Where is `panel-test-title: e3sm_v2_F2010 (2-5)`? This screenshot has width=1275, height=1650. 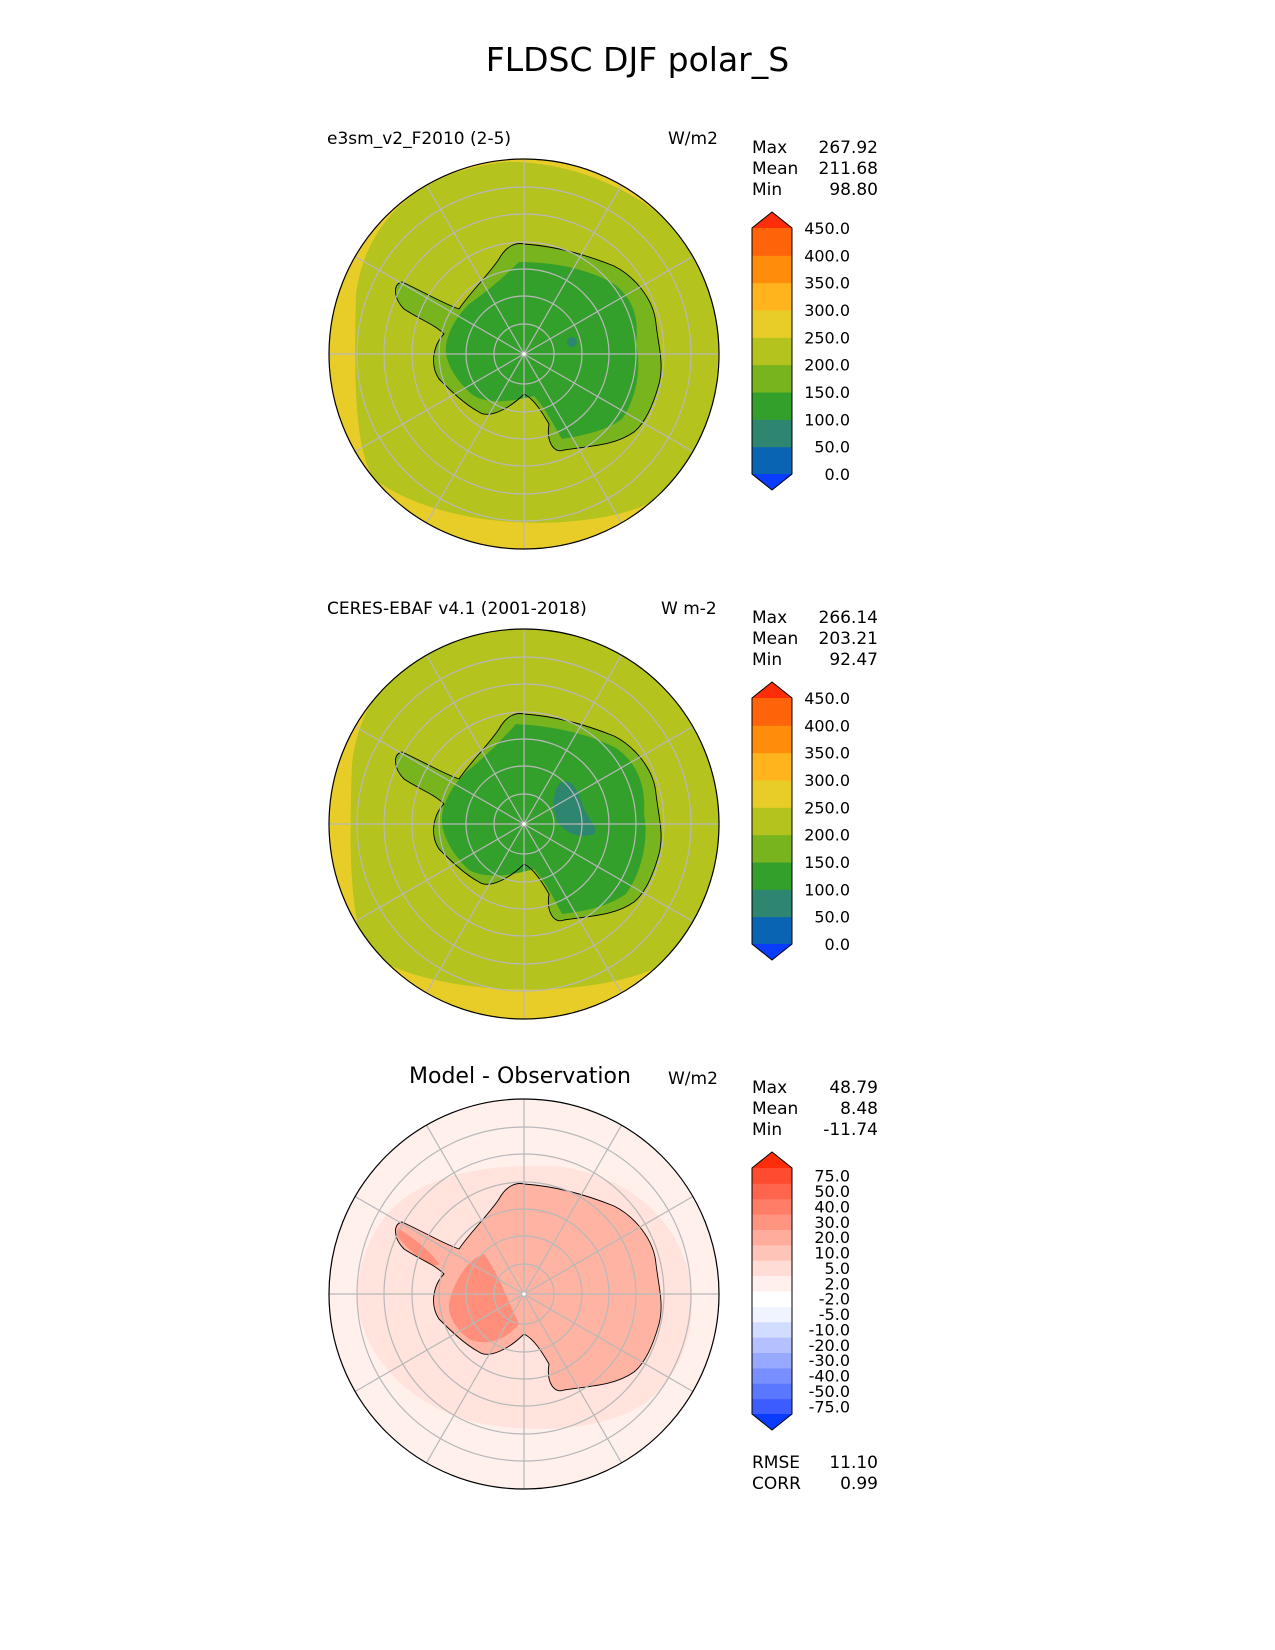 panel-test-title: e3sm_v2_F2010 (2-5) is located at coordinates (419, 139).